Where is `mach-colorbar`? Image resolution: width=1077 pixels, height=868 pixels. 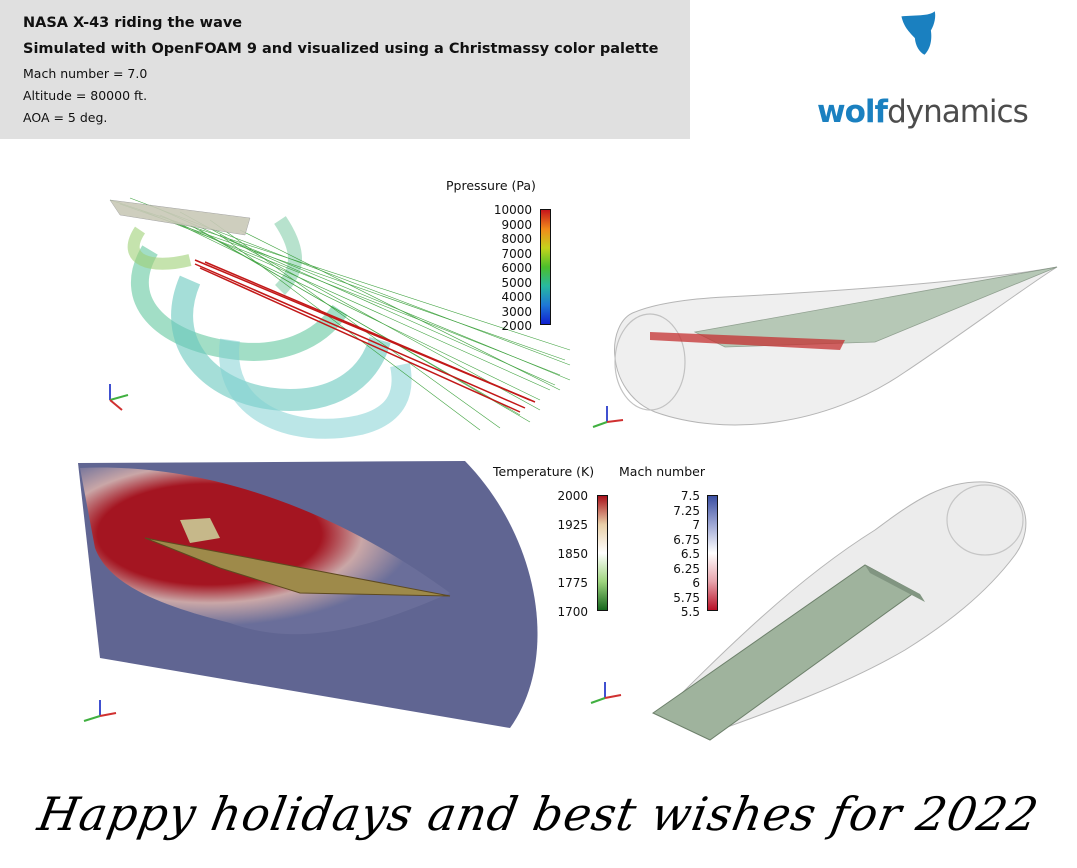
mach-colorbar is located at coordinates (712, 553).